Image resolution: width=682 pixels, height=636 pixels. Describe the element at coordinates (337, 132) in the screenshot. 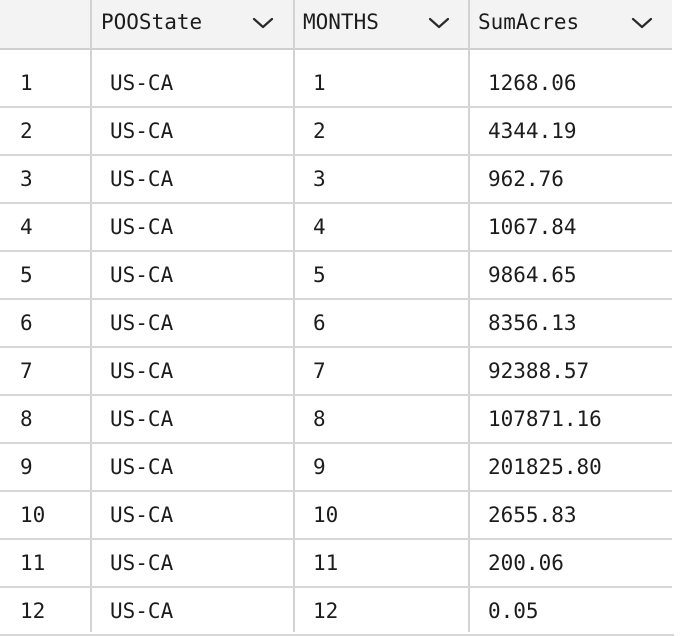

I see `table-row: 2 US-CA 2 4344.19` at that location.